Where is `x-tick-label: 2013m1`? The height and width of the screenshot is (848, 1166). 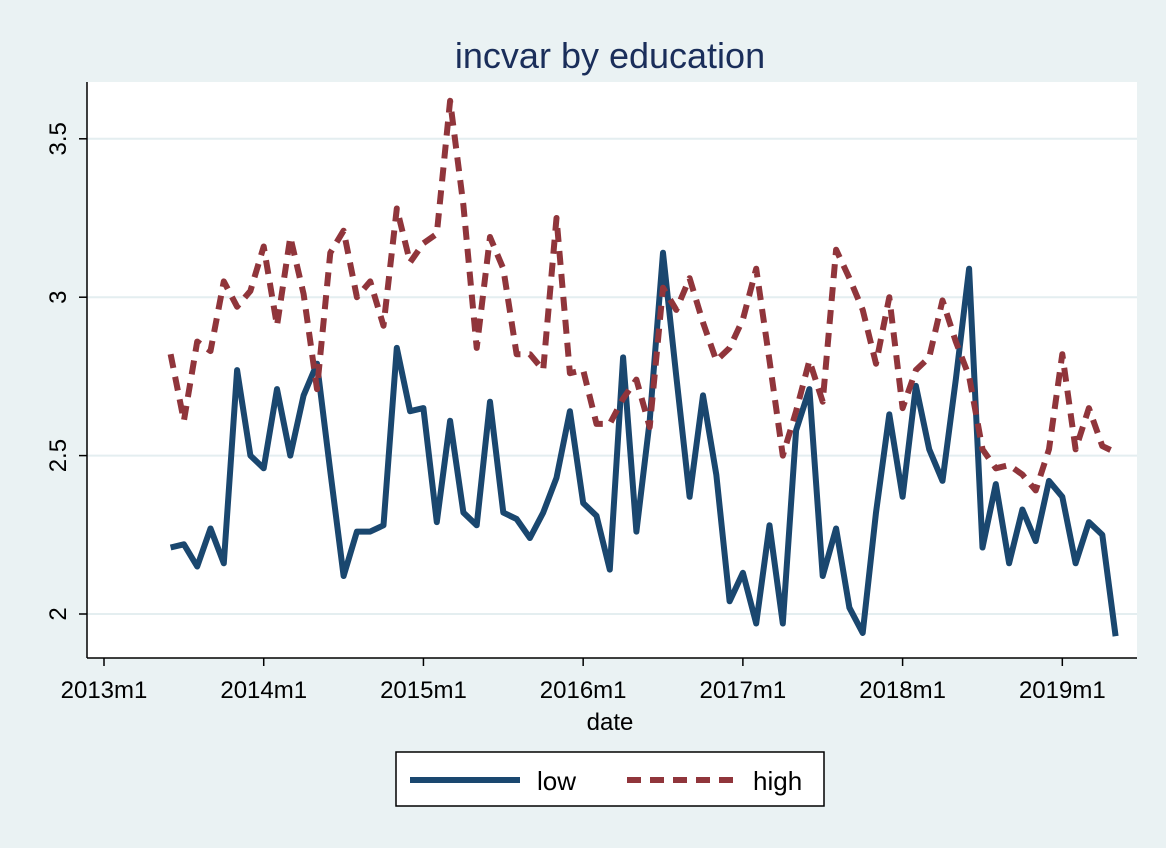
x-tick-label: 2013m1 is located at coordinates (104, 690).